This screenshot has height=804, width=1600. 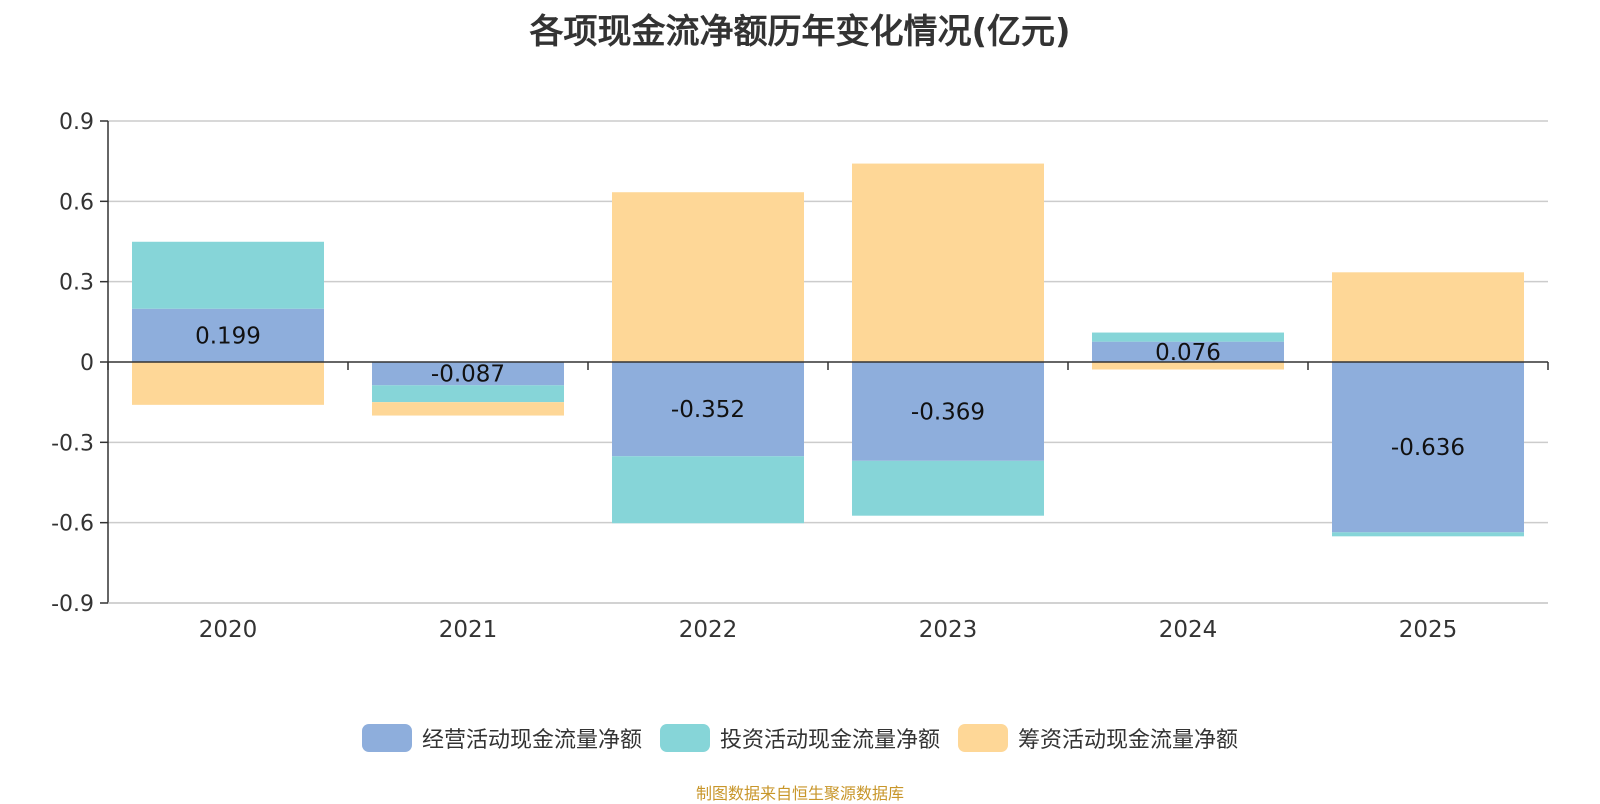 I want to click on x-tick-label: 2024, so click(x=1188, y=630).